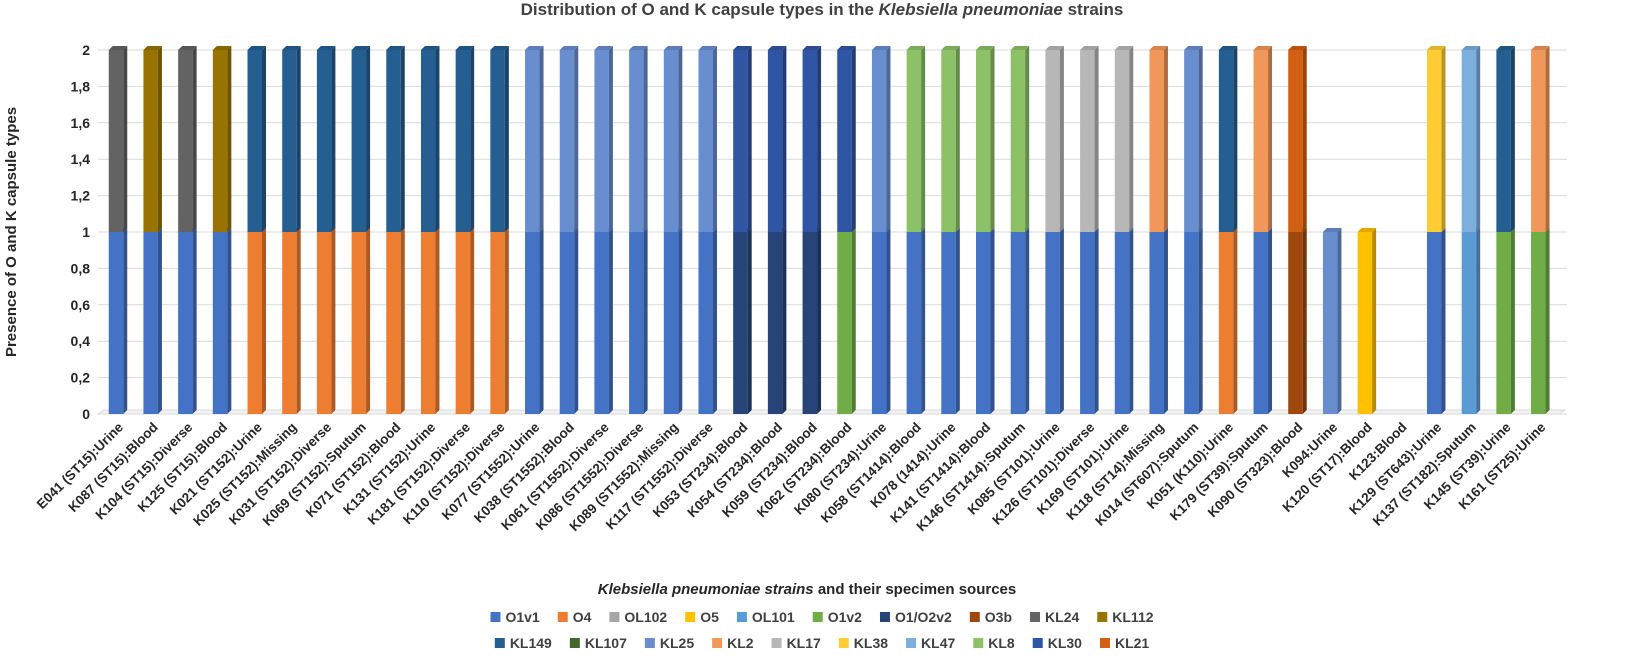 Image resolution: width=1645 pixels, height=669 pixels. Describe the element at coordinates (638, 617) in the screenshot. I see `legend-item: OL102` at that location.